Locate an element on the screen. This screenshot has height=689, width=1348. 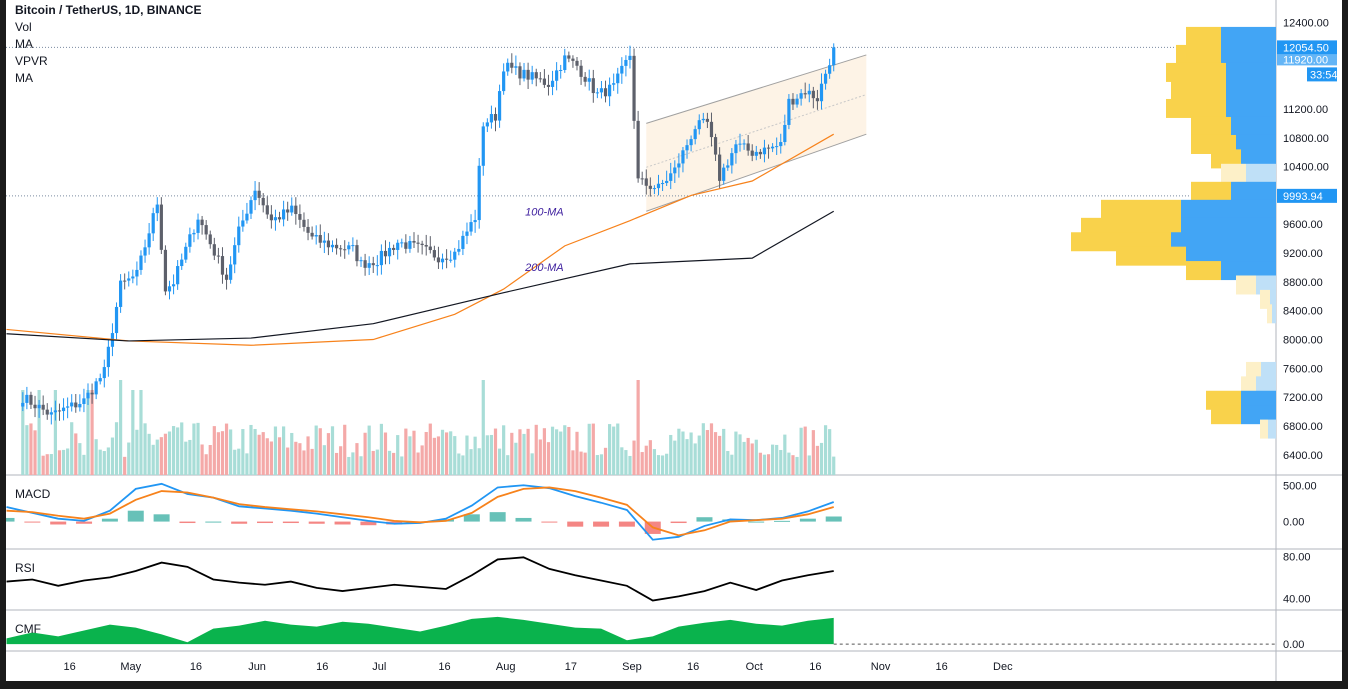
legend-vpvr: VPVR is located at coordinates (31, 61).